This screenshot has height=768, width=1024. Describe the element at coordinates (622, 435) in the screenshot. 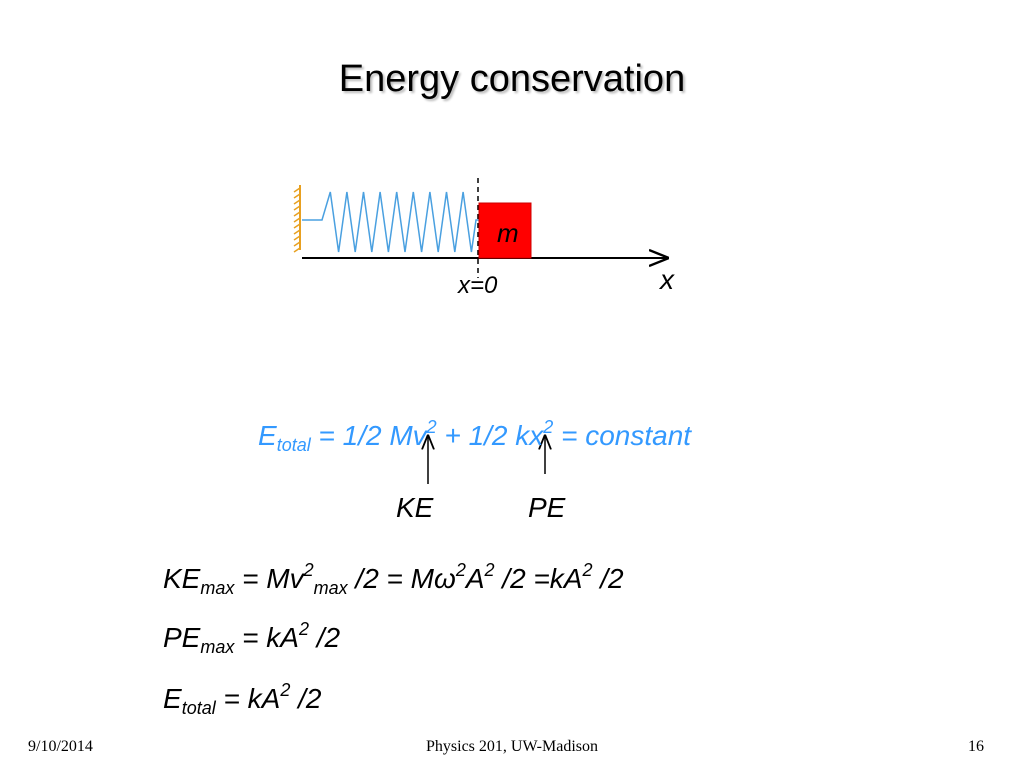

I see `eq-part: = constant` at that location.